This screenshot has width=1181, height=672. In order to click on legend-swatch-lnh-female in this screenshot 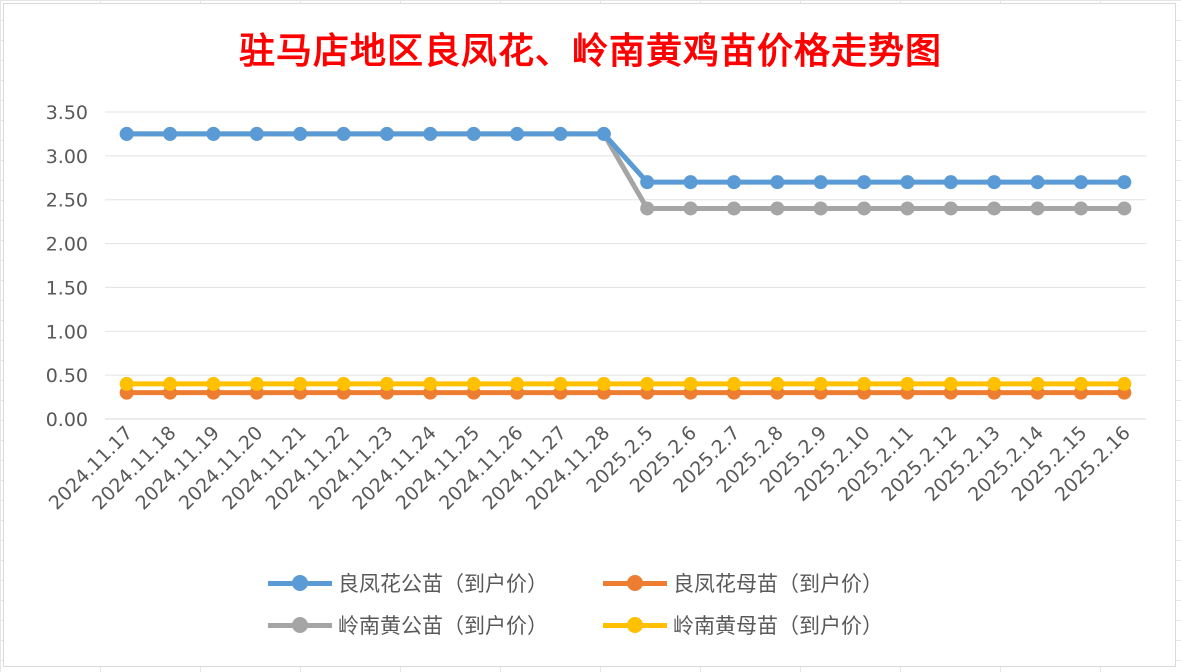, I will do `click(635, 625)`.